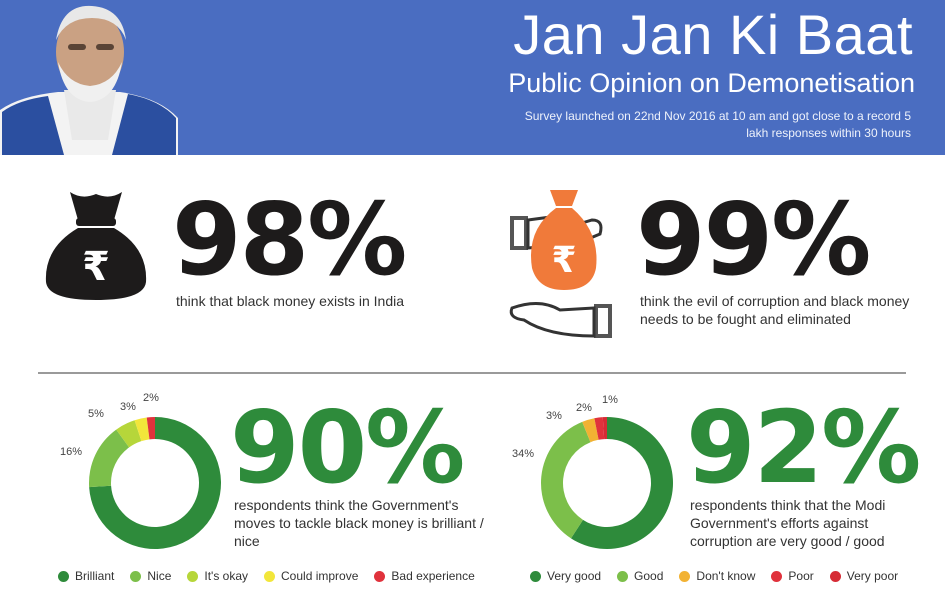 This screenshot has width=945, height=590. I want to click on legend-item: Poor, so click(792, 576).